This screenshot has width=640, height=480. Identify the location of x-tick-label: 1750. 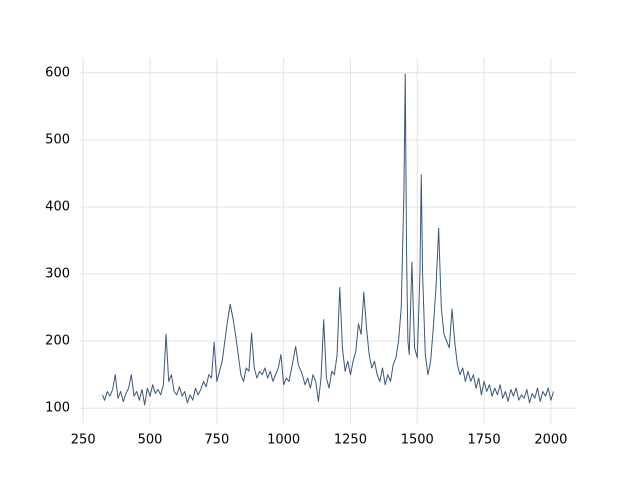
(484, 440).